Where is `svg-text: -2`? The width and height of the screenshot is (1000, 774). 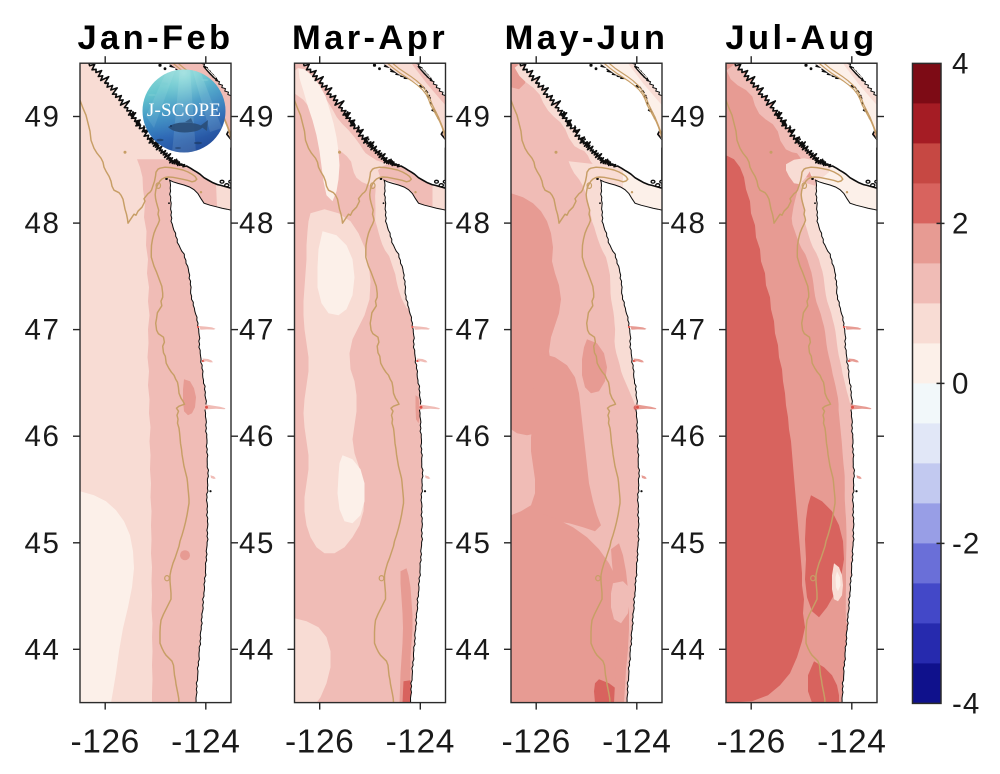
svg-text: -2 is located at coordinates (966, 543).